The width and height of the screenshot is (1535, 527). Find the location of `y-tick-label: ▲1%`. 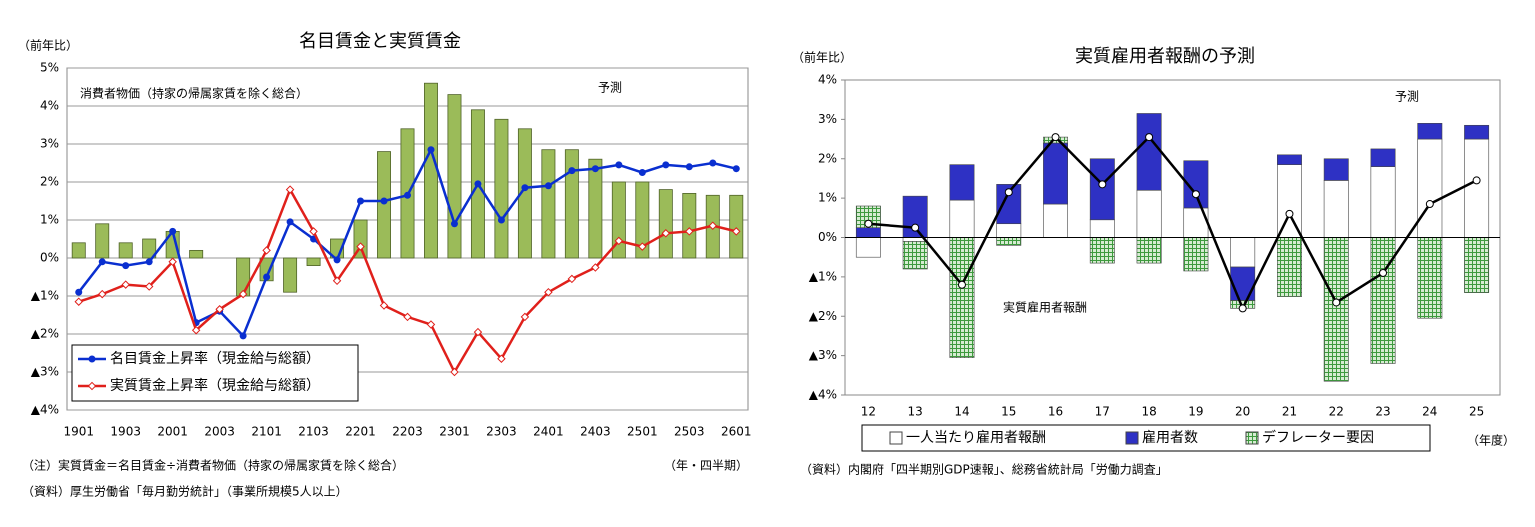

y-tick-label: ▲1% is located at coordinates (45, 296).